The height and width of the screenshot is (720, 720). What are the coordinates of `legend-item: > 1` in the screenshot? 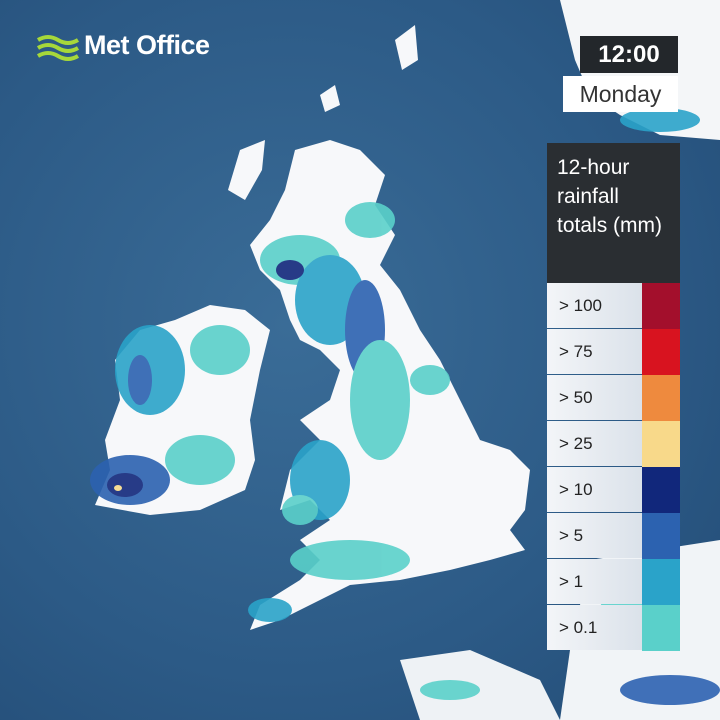 It's located at (613, 582).